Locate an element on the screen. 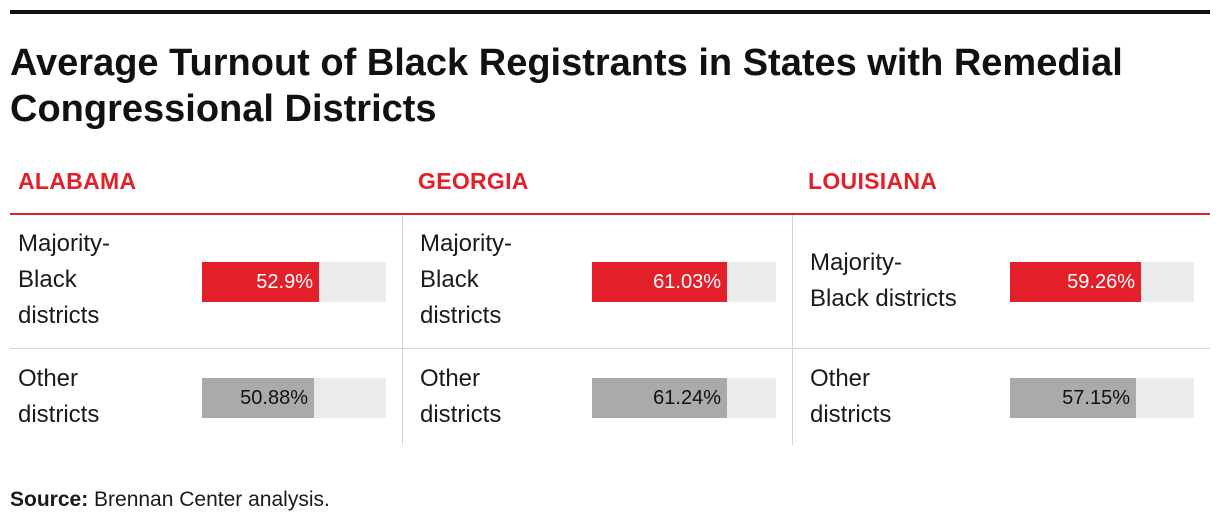 The height and width of the screenshot is (530, 1220). bar-label-louisiana-other: 57.15% is located at coordinates (1096, 398).